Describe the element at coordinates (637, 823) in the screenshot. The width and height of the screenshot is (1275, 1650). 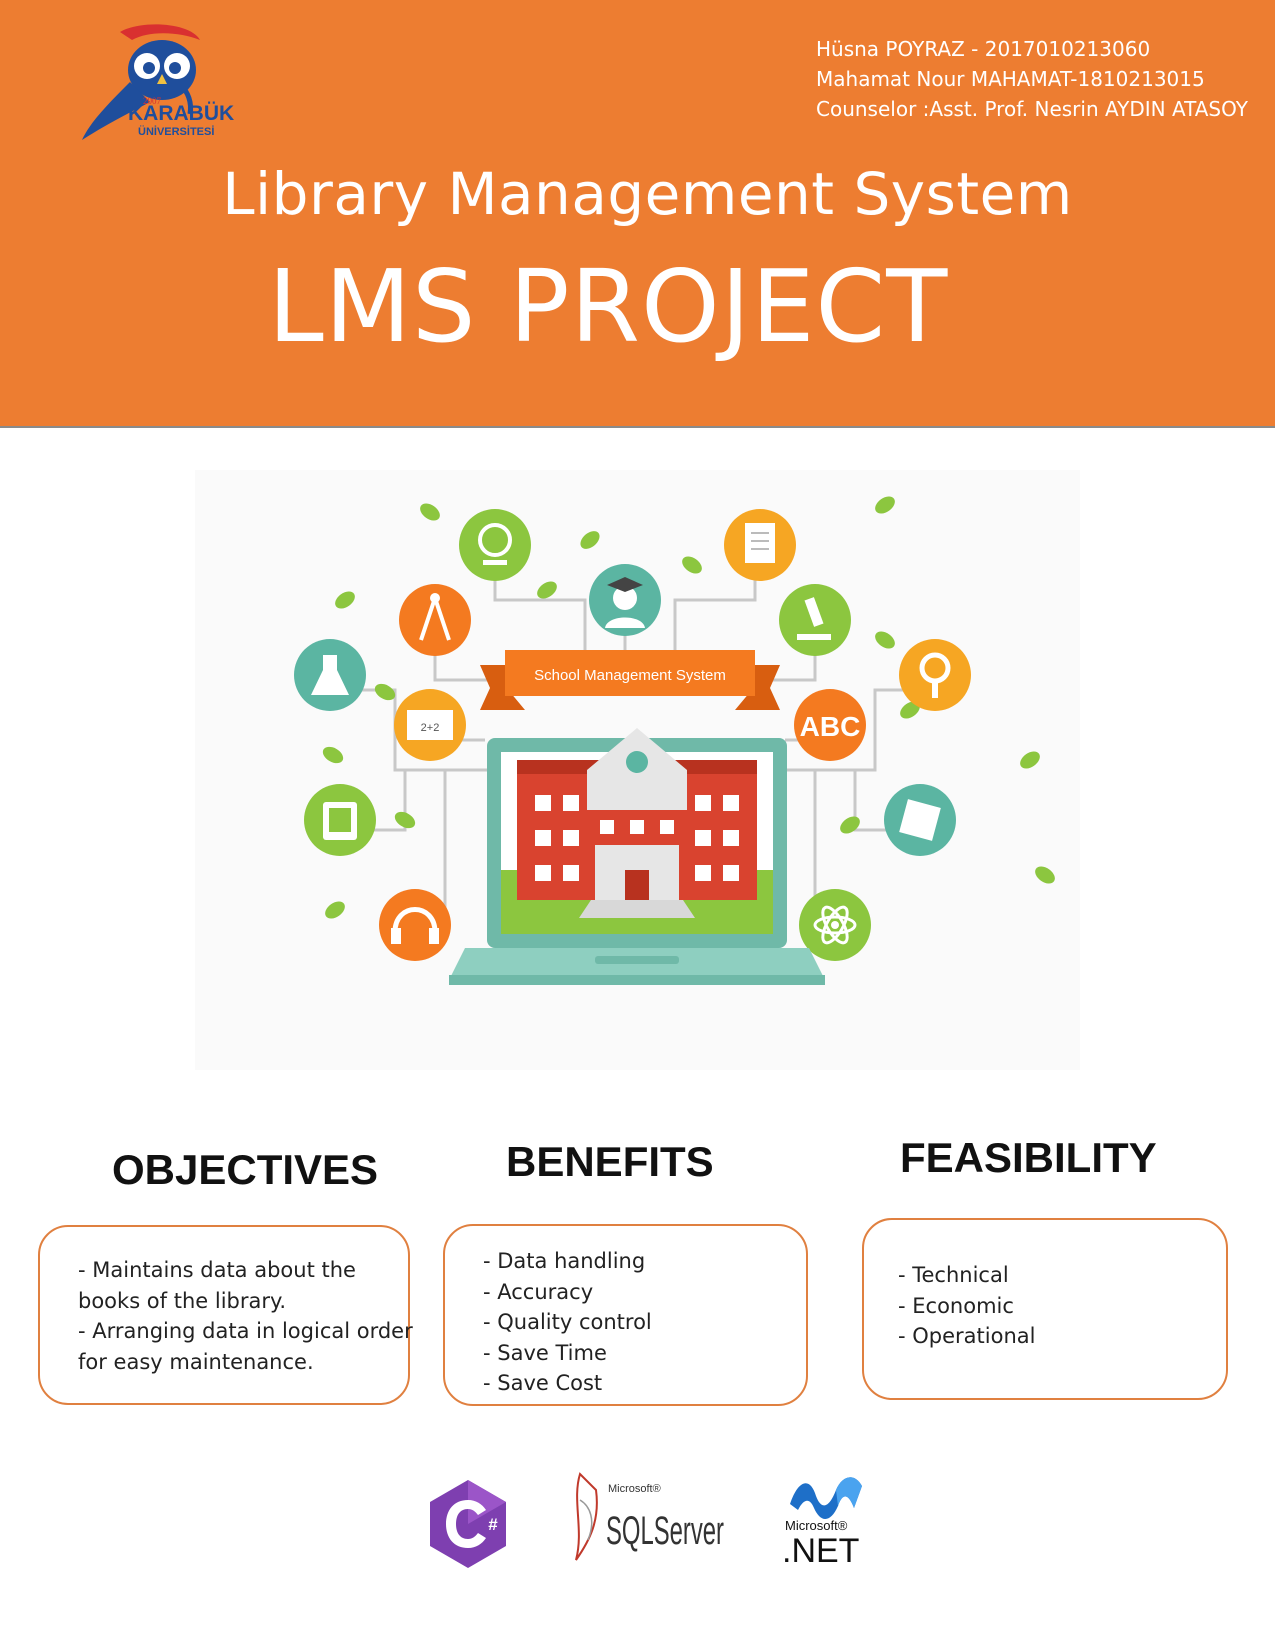
I see `school-building-icon` at that location.